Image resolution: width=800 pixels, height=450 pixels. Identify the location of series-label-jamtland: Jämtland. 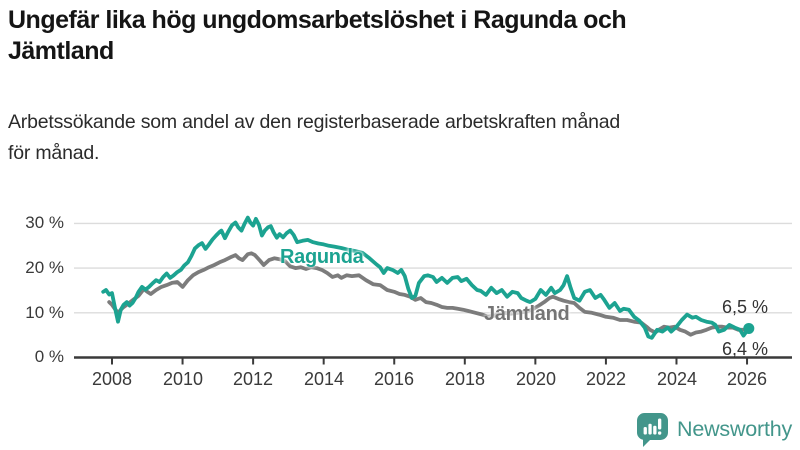
(527, 314).